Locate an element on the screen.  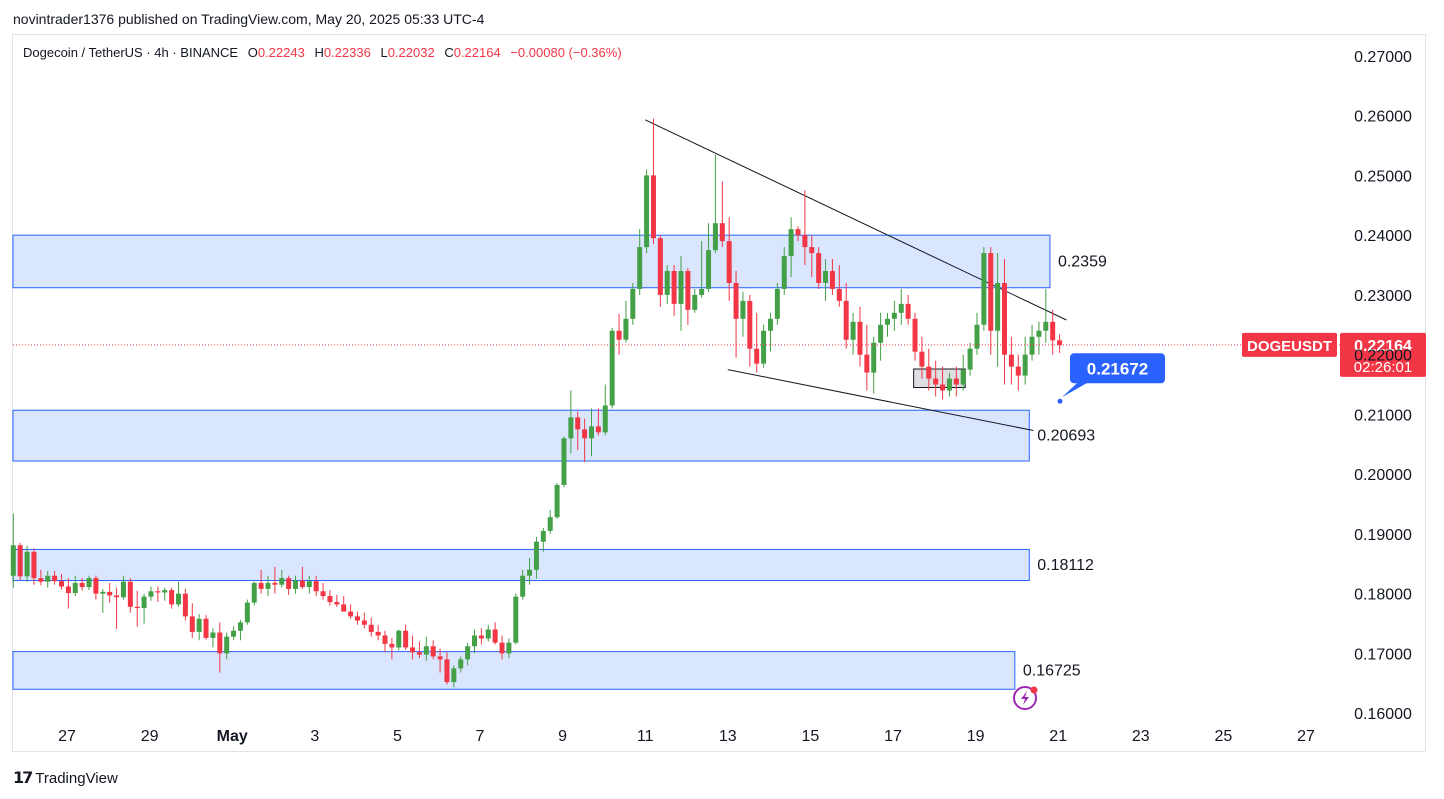
zone-label-1: 0.20693 is located at coordinates (1066, 436).